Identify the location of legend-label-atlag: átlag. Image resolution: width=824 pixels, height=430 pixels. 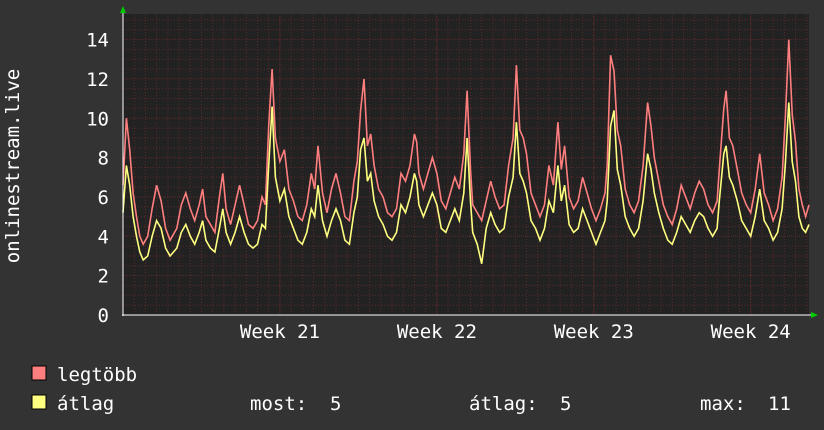
(85, 404).